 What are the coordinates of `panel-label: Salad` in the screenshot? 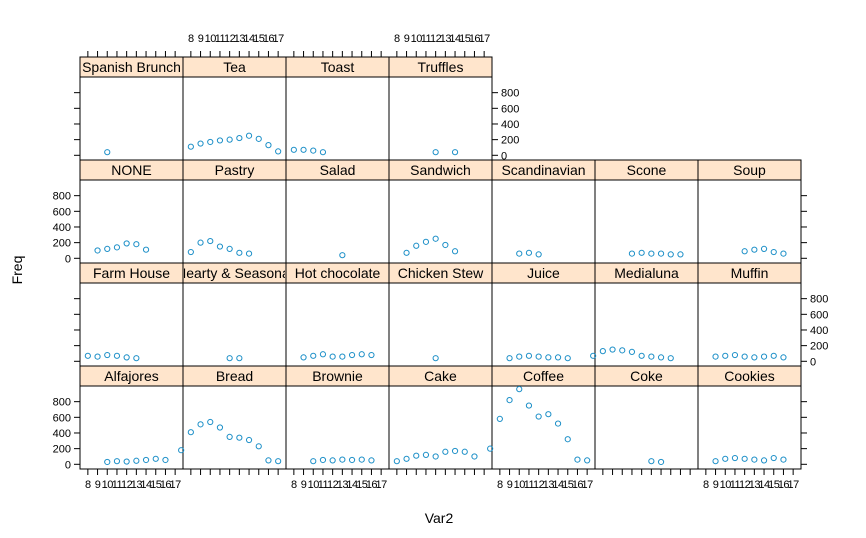 It's located at (338, 170).